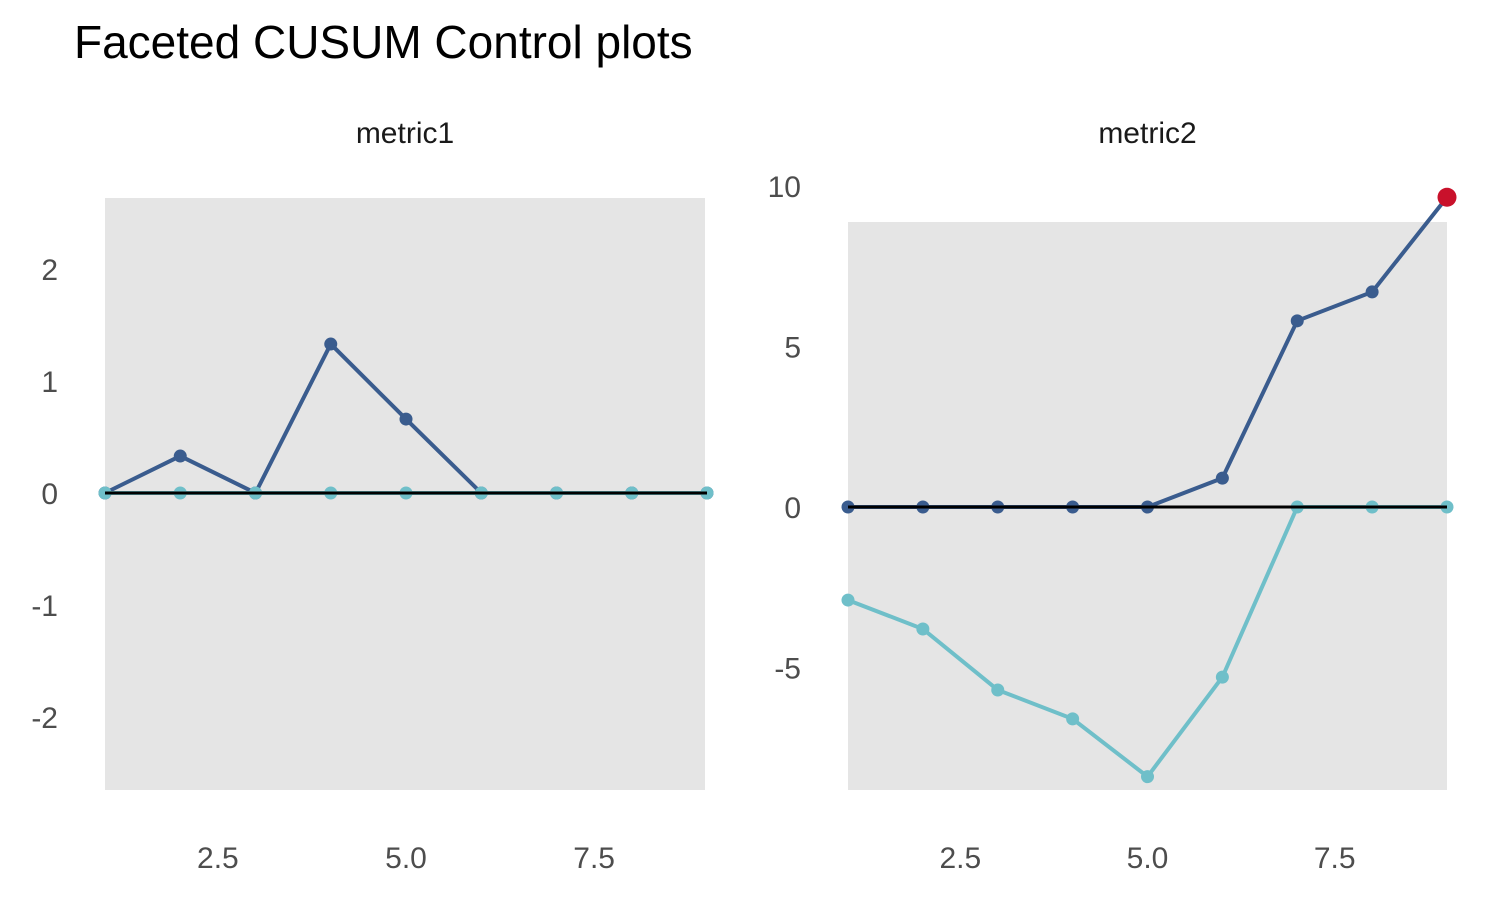 The width and height of the screenshot is (1500, 900). I want to click on facet-title-metric1: metric1, so click(405, 133).